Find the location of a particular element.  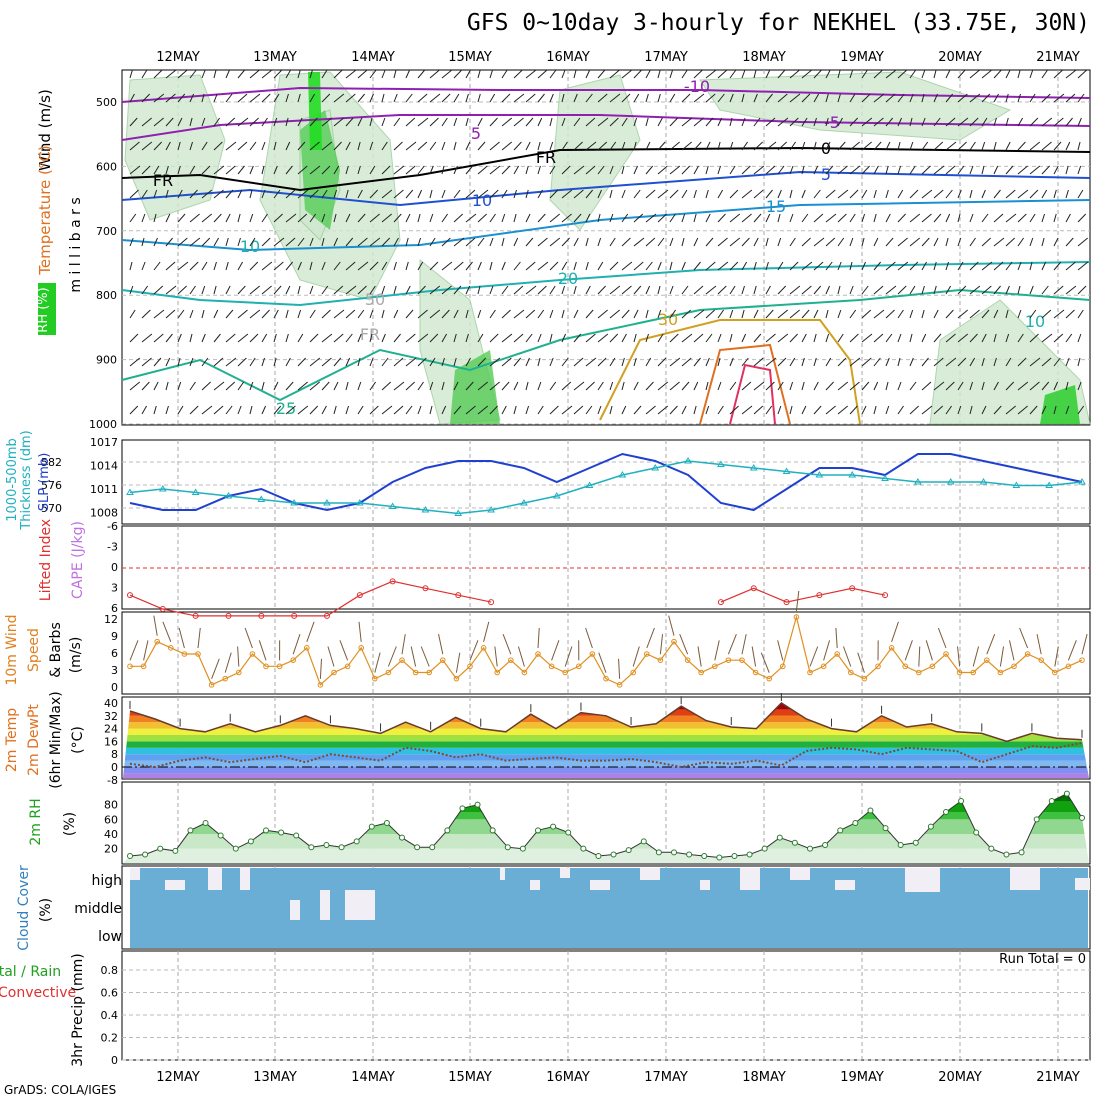

cloud-gap is located at coordinates (705, 885).